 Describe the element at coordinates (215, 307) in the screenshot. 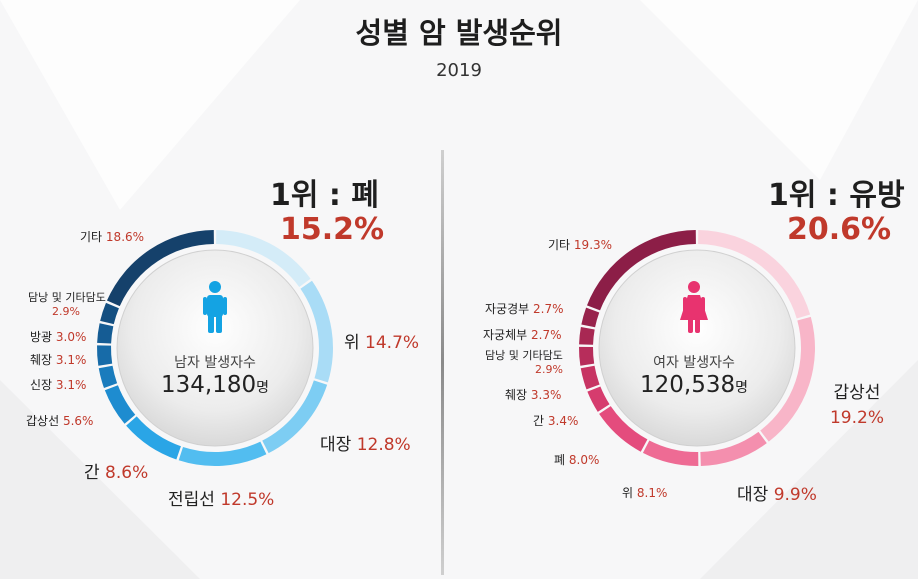

I see `male-person-icon` at that location.